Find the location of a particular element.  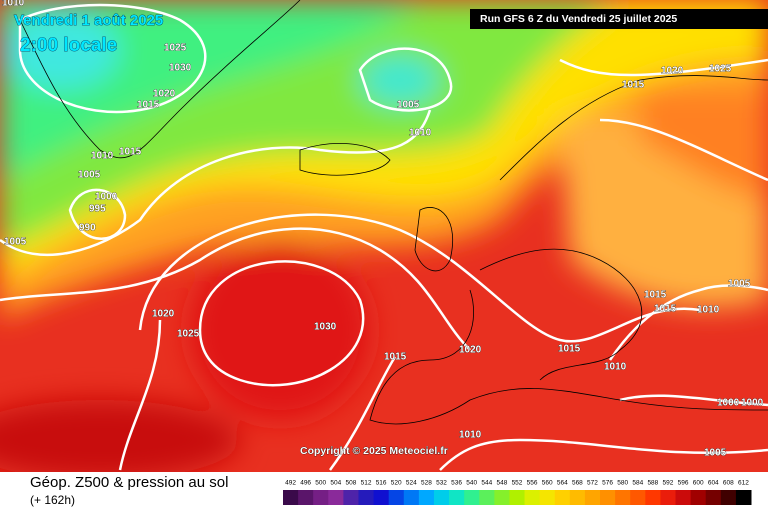

colorbar-label: 572 is located at coordinates (592, 483).